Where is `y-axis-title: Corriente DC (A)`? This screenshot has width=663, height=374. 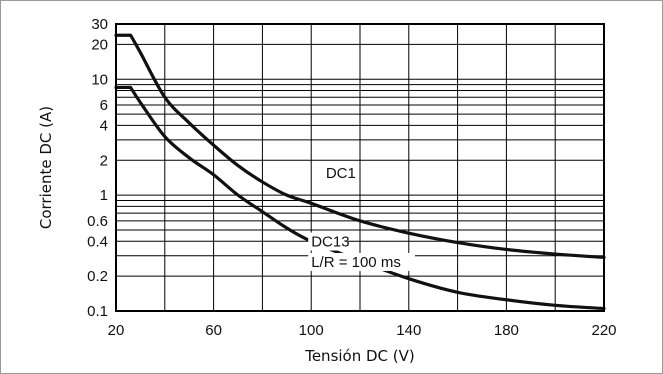
y-axis-title: Corriente DC (A) is located at coordinates (46, 167).